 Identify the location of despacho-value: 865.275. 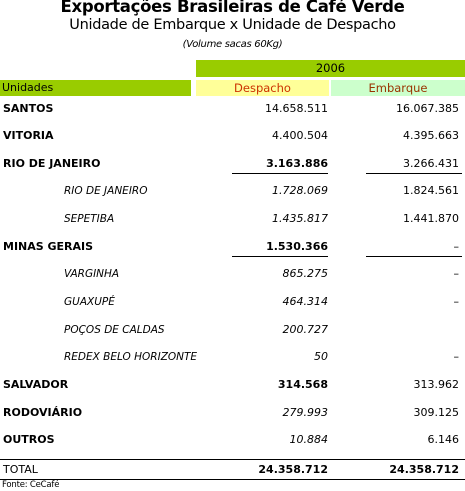
(305, 273).